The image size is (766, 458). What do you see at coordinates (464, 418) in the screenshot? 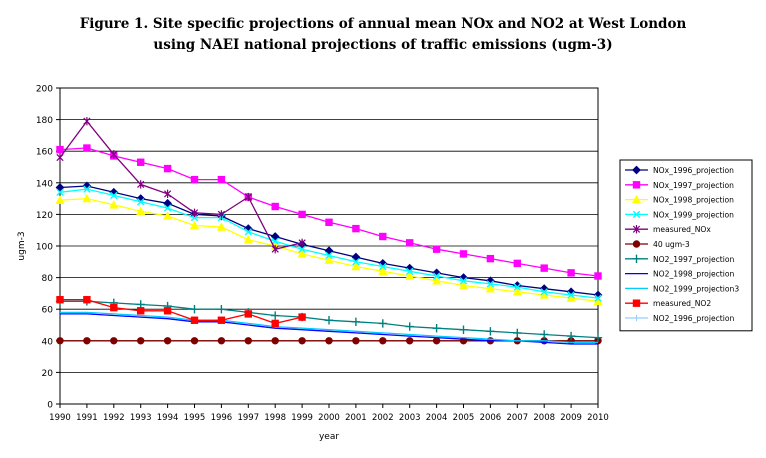
I see `x-tick-label: 2005` at bounding box center [464, 418].